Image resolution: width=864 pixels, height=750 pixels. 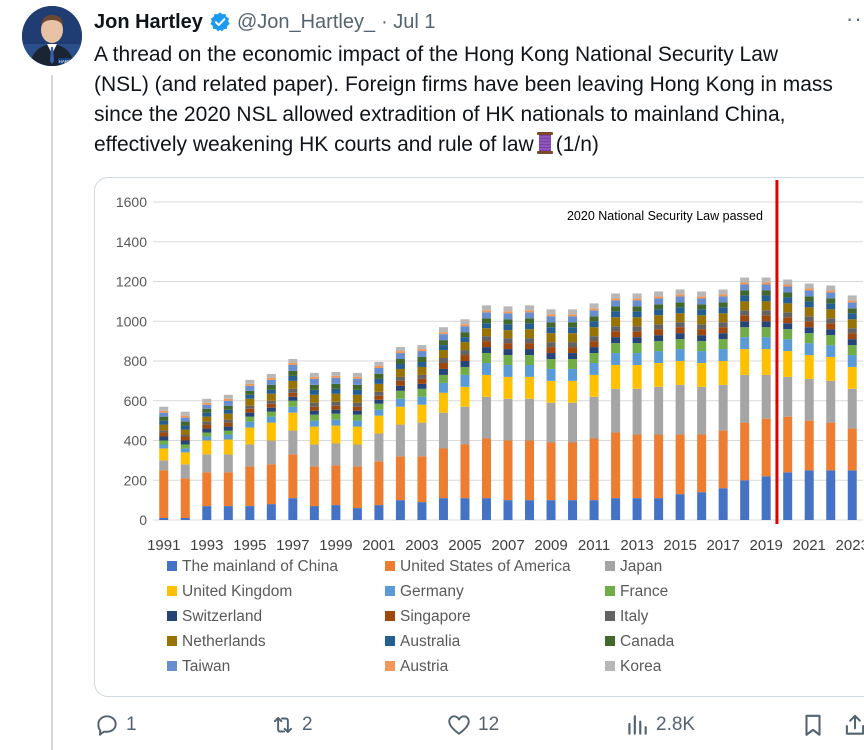 I want to click on bookmark-button, so click(x=813, y=725).